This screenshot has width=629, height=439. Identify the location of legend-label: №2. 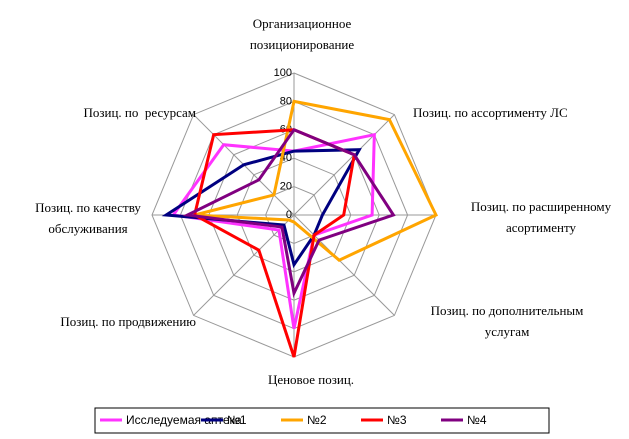
(317, 420).